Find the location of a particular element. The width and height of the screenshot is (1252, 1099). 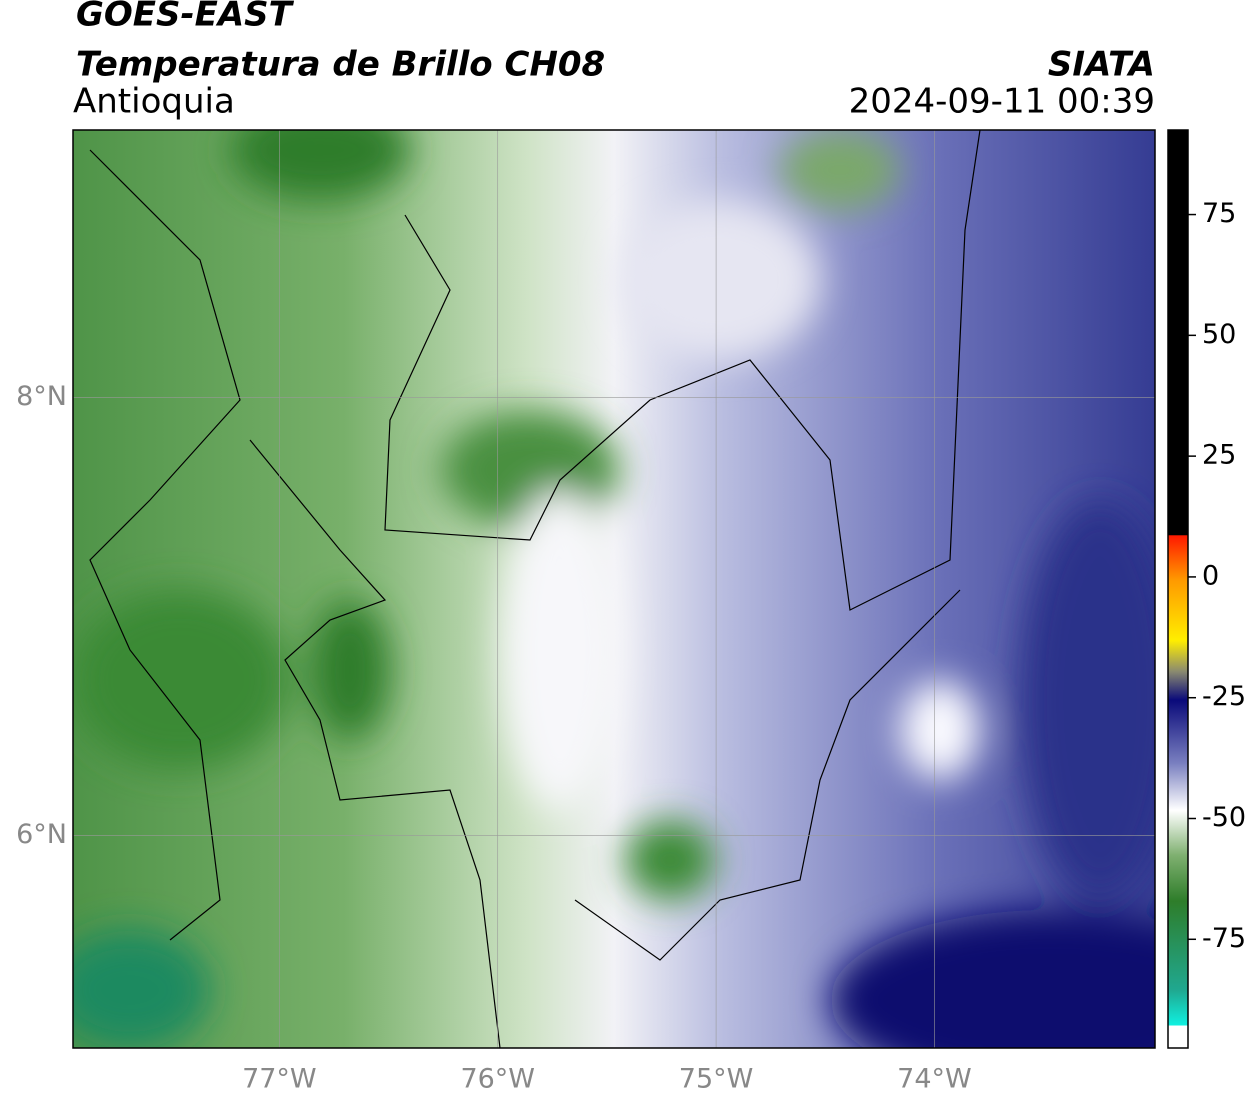

colorbar-tick-label: 50 is located at coordinates (1219, 334).